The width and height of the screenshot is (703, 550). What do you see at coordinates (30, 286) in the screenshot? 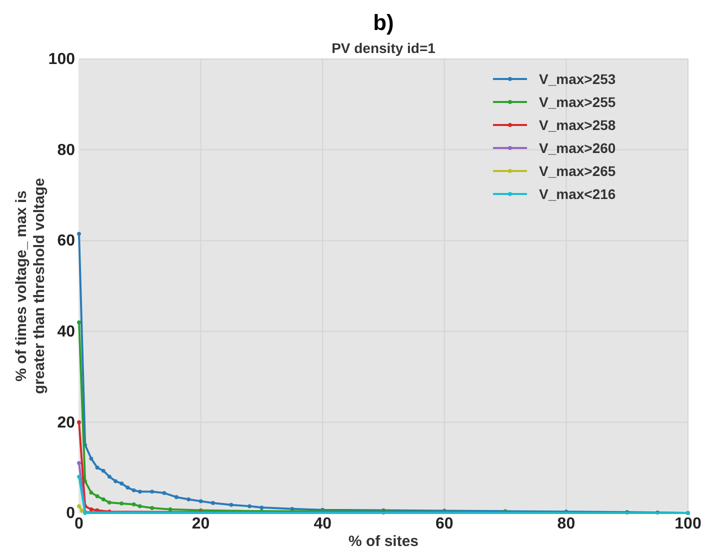
I see `y-axis-title: % of times voltage_ max is greater than threshold voltage` at bounding box center [30, 286].